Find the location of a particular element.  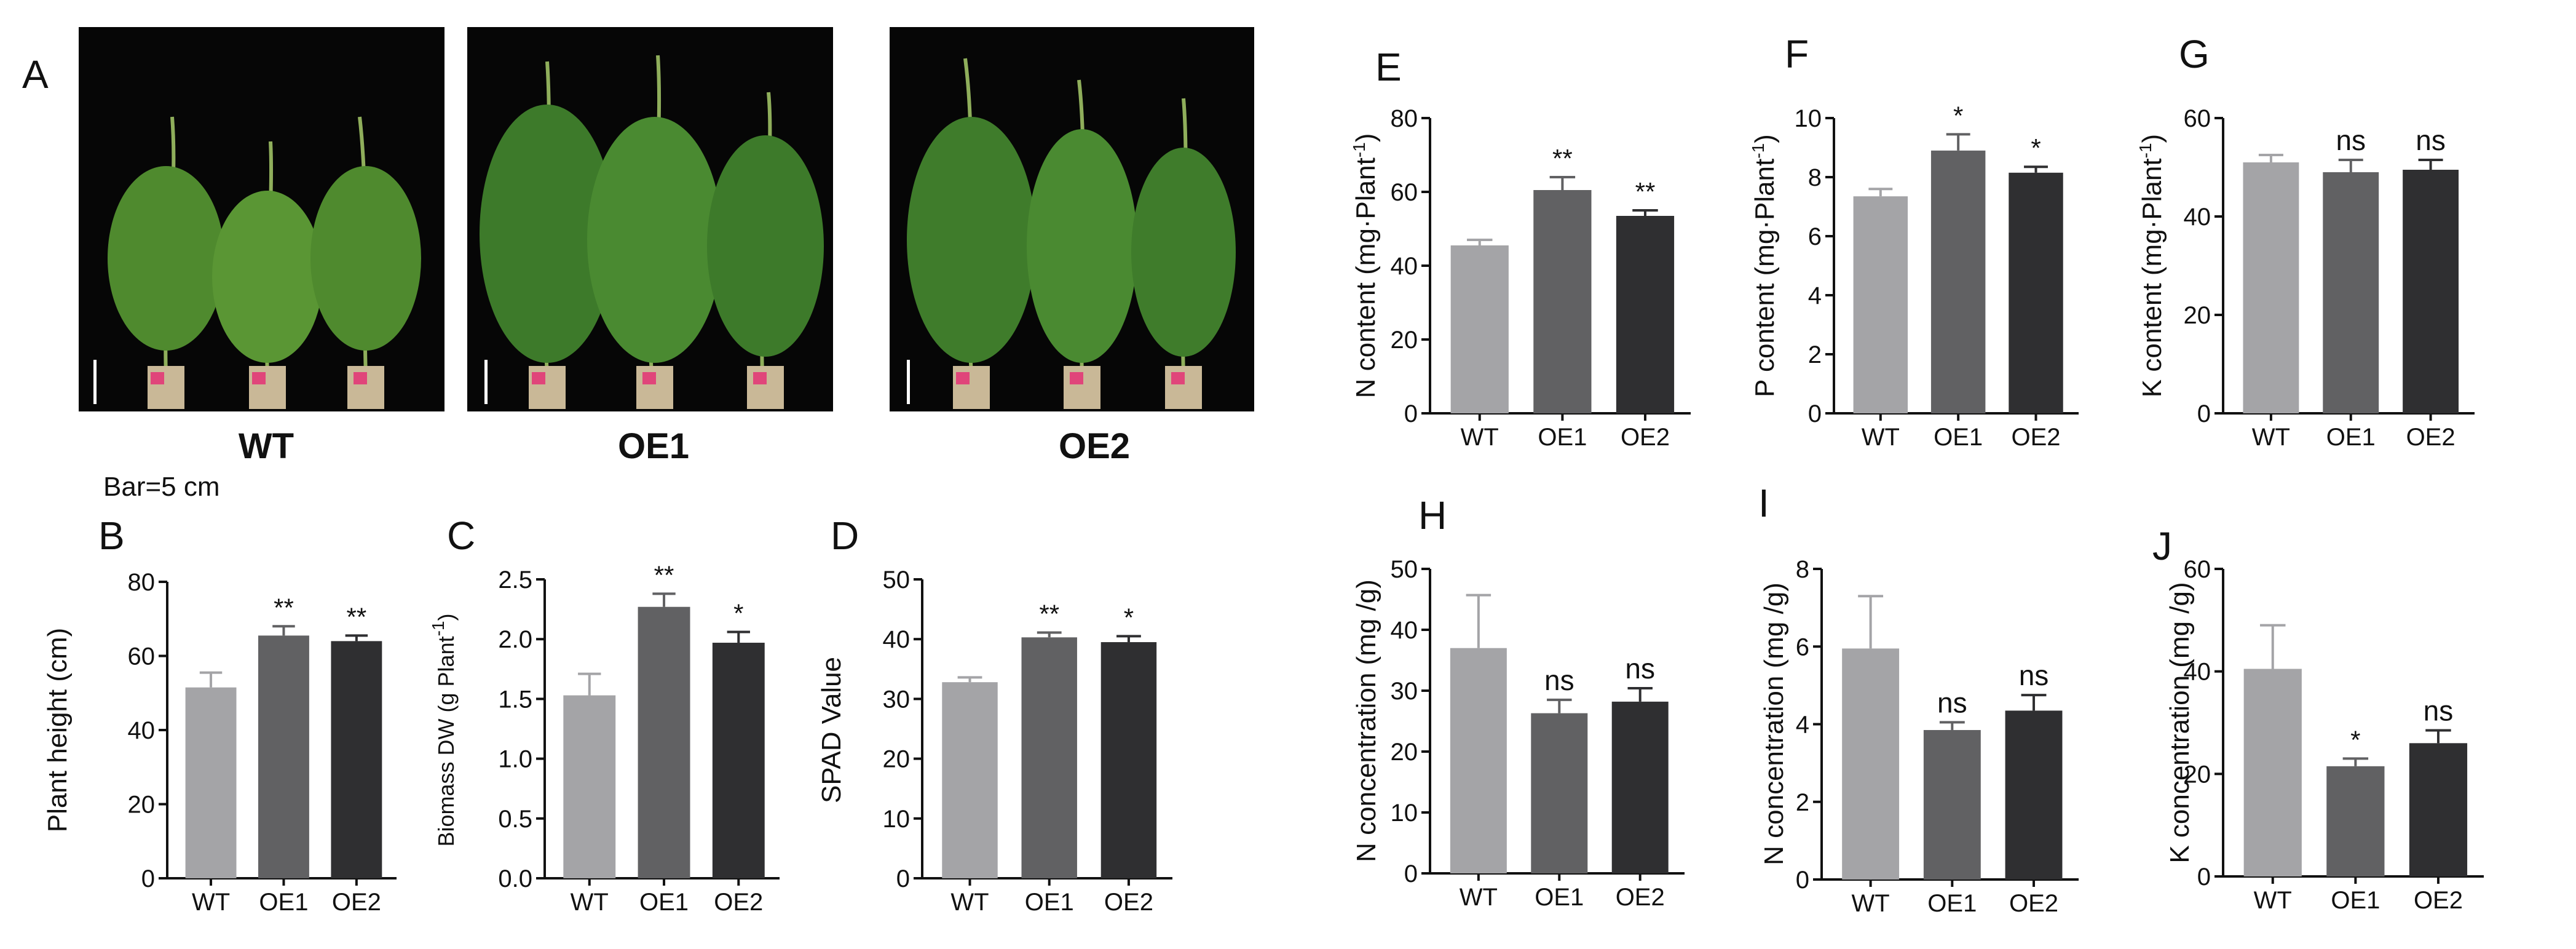

y-axis-title: N content (mg·Plant-1) is located at coordinates (1365, 266).